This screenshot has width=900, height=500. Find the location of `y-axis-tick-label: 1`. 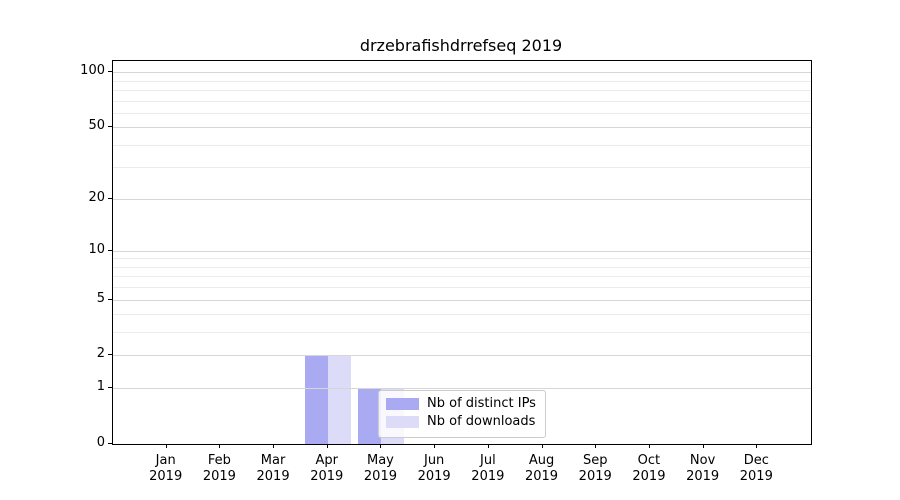

y-axis-tick-label: 1 is located at coordinates (100, 387).